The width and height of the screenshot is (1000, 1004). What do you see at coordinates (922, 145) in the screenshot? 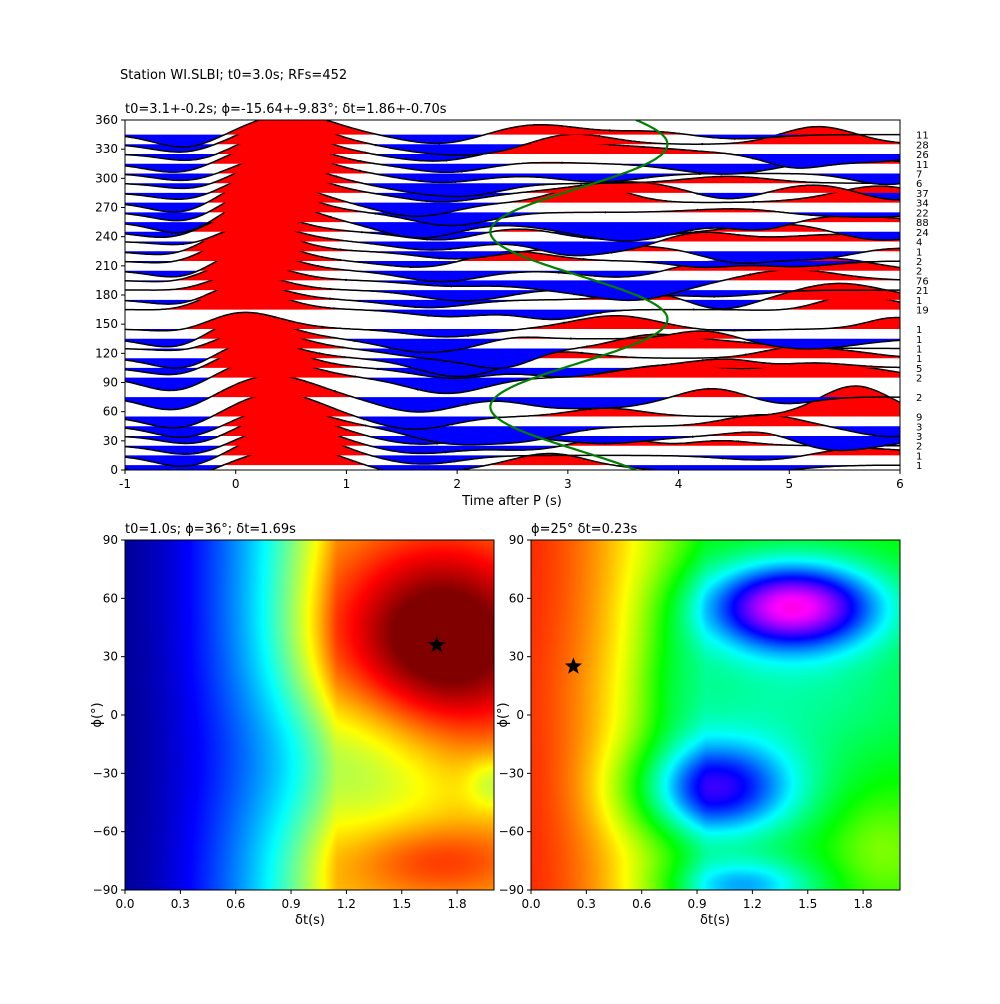
I see `bin-count-label: 28` at bounding box center [922, 145].